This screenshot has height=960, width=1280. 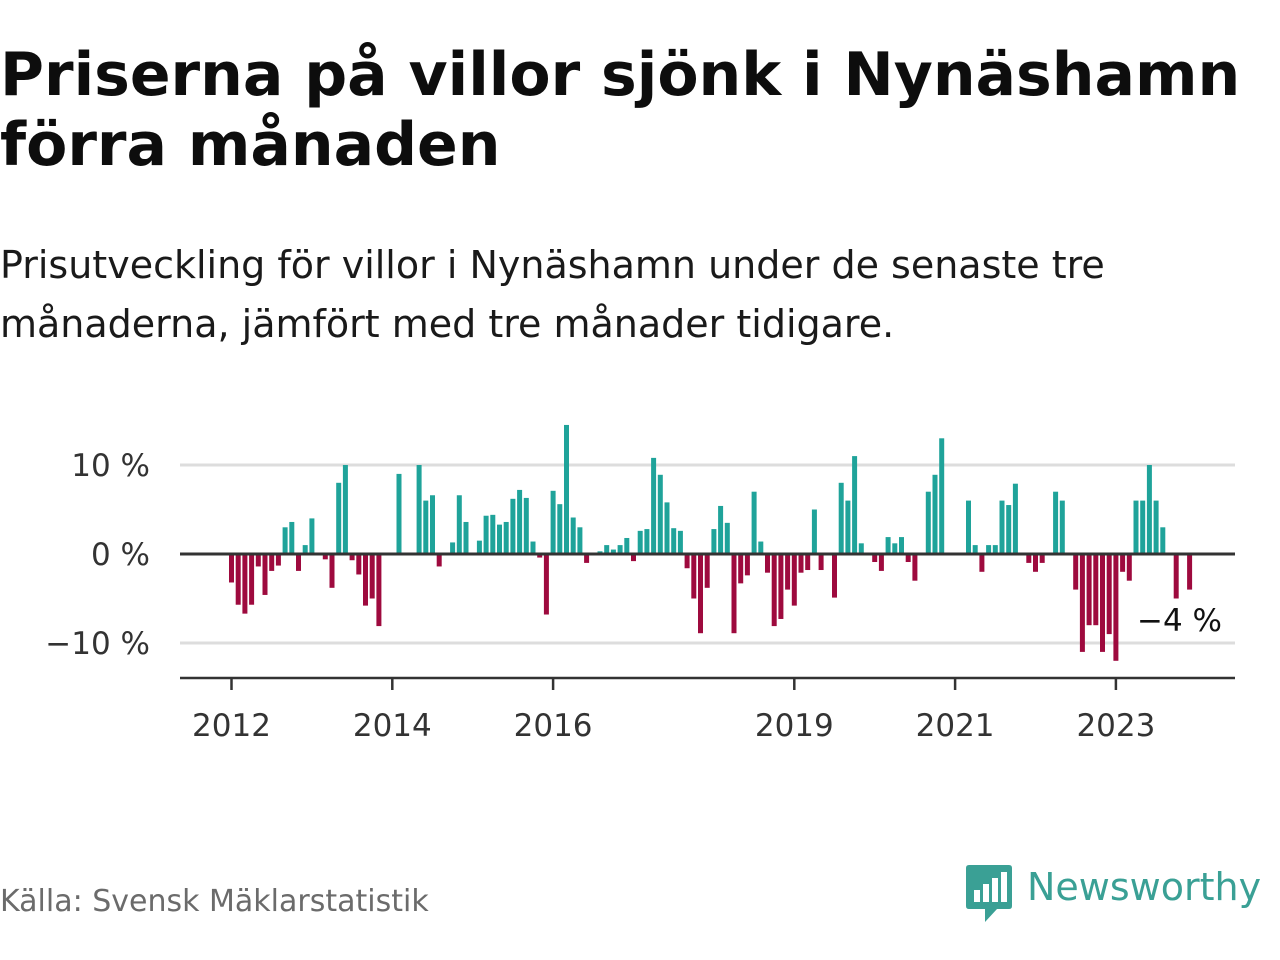 What do you see at coordinates (794, 726) in the screenshot?
I see `x-tick-label: 2019` at bounding box center [794, 726].